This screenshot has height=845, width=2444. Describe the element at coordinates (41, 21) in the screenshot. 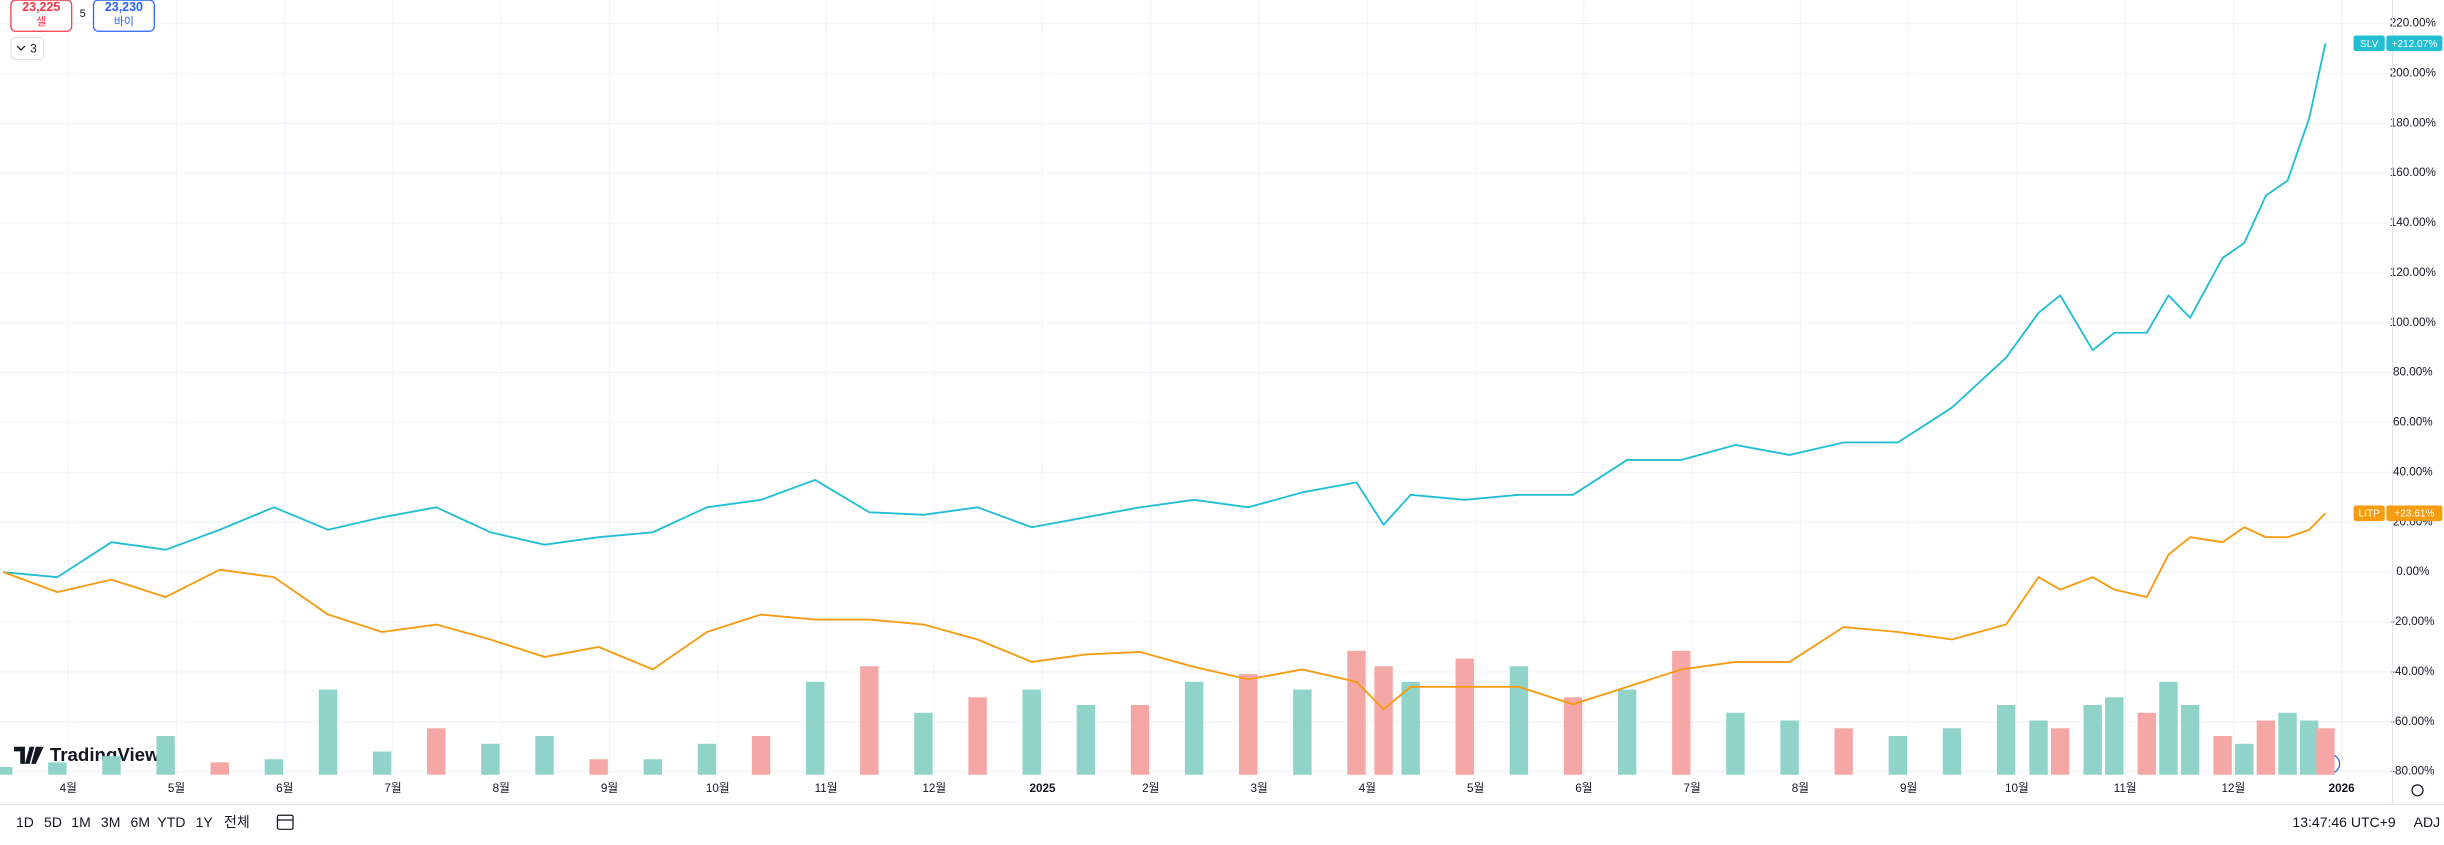

I see `sell-label: 셀` at that location.